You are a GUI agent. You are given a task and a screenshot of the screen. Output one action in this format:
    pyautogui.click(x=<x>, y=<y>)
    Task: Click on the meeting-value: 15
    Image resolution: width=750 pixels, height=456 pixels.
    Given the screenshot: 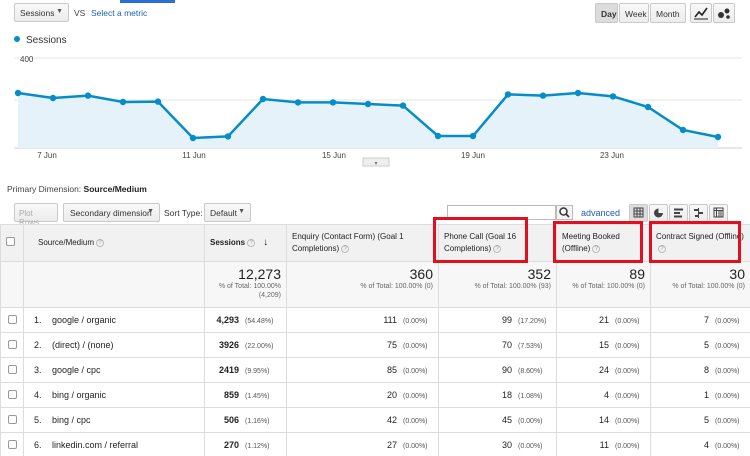 What is the action you would take?
    pyautogui.click(x=603, y=345)
    